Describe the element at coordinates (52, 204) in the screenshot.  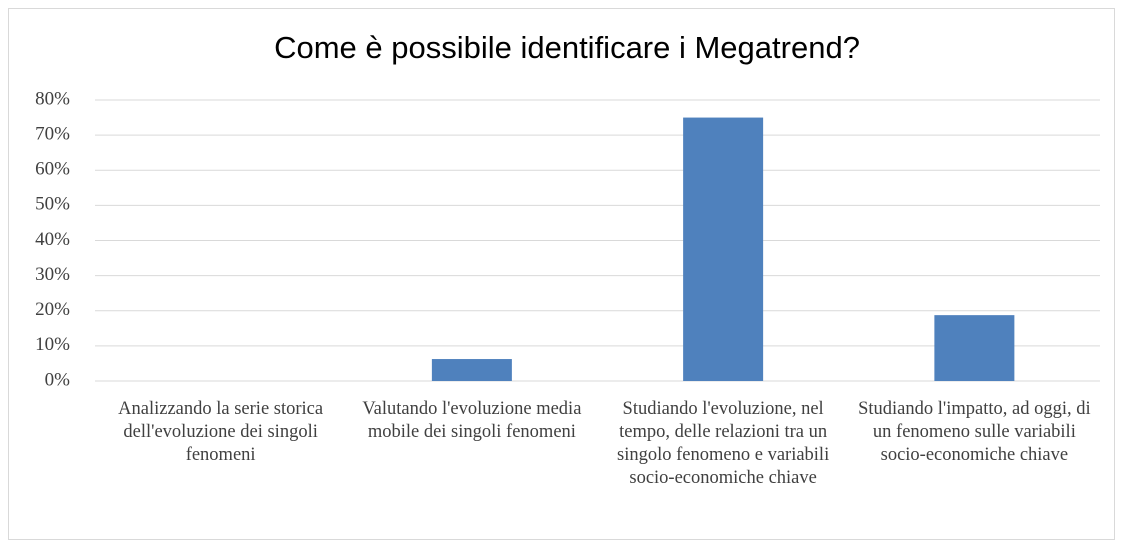
I see `y-tick-label: 50%` at that location.